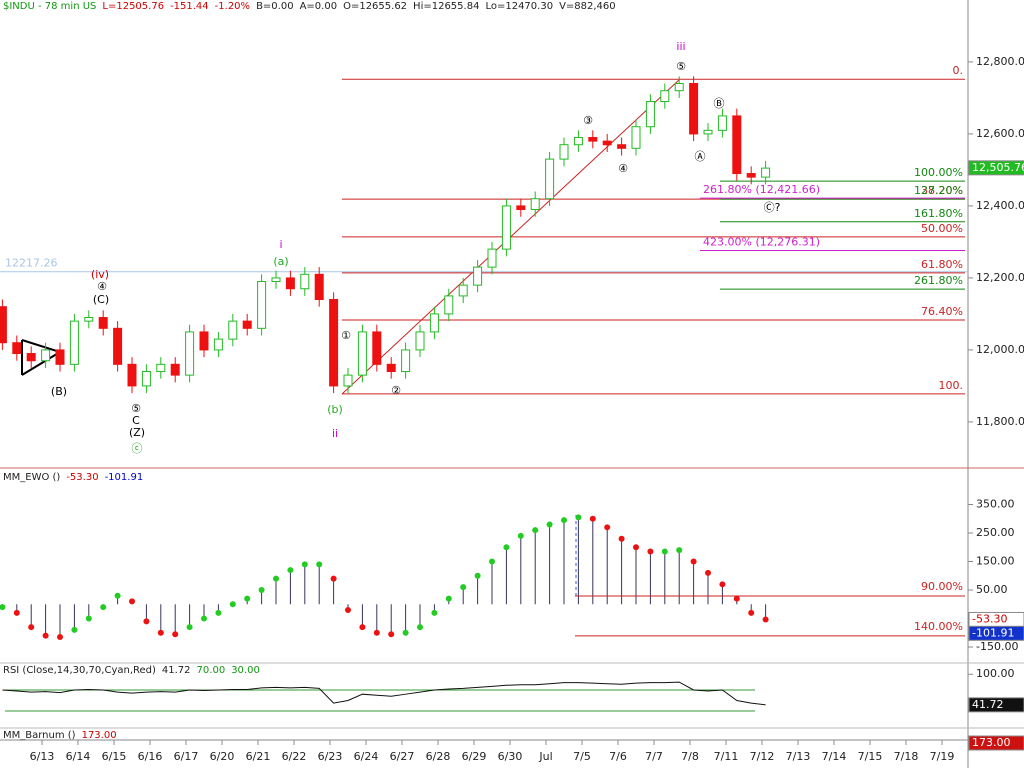  Describe the element at coordinates (906, 756) in the screenshot. I see `x-tick-label: 7/18` at that location.